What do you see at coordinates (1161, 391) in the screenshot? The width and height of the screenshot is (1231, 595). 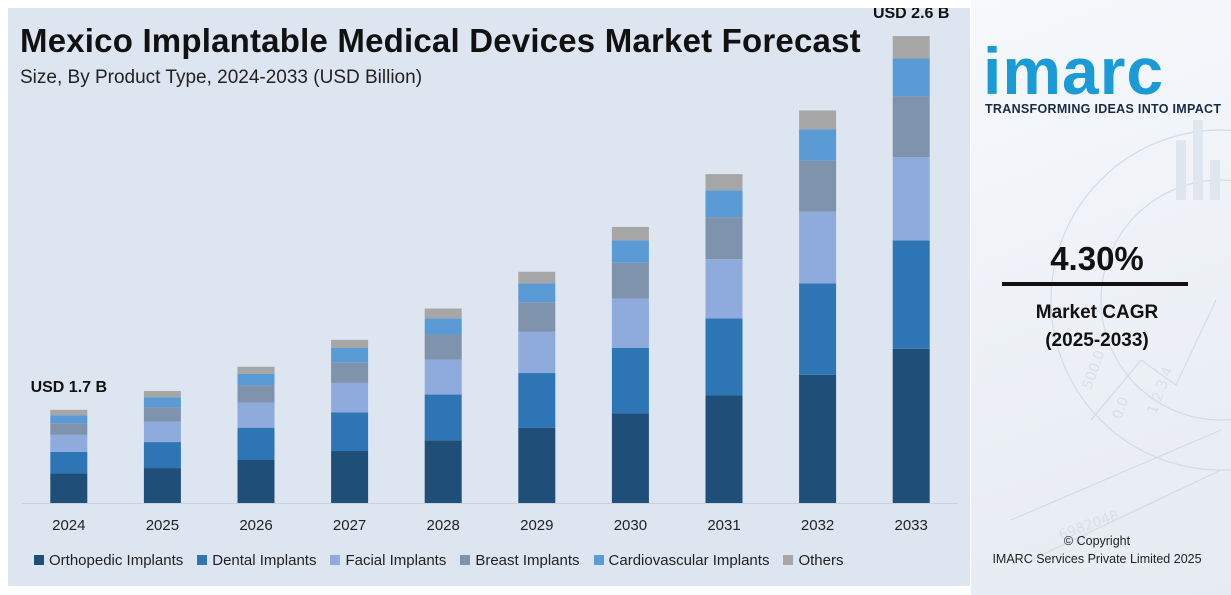 I see `svg-text: 1 2 3 4` at bounding box center [1161, 391].